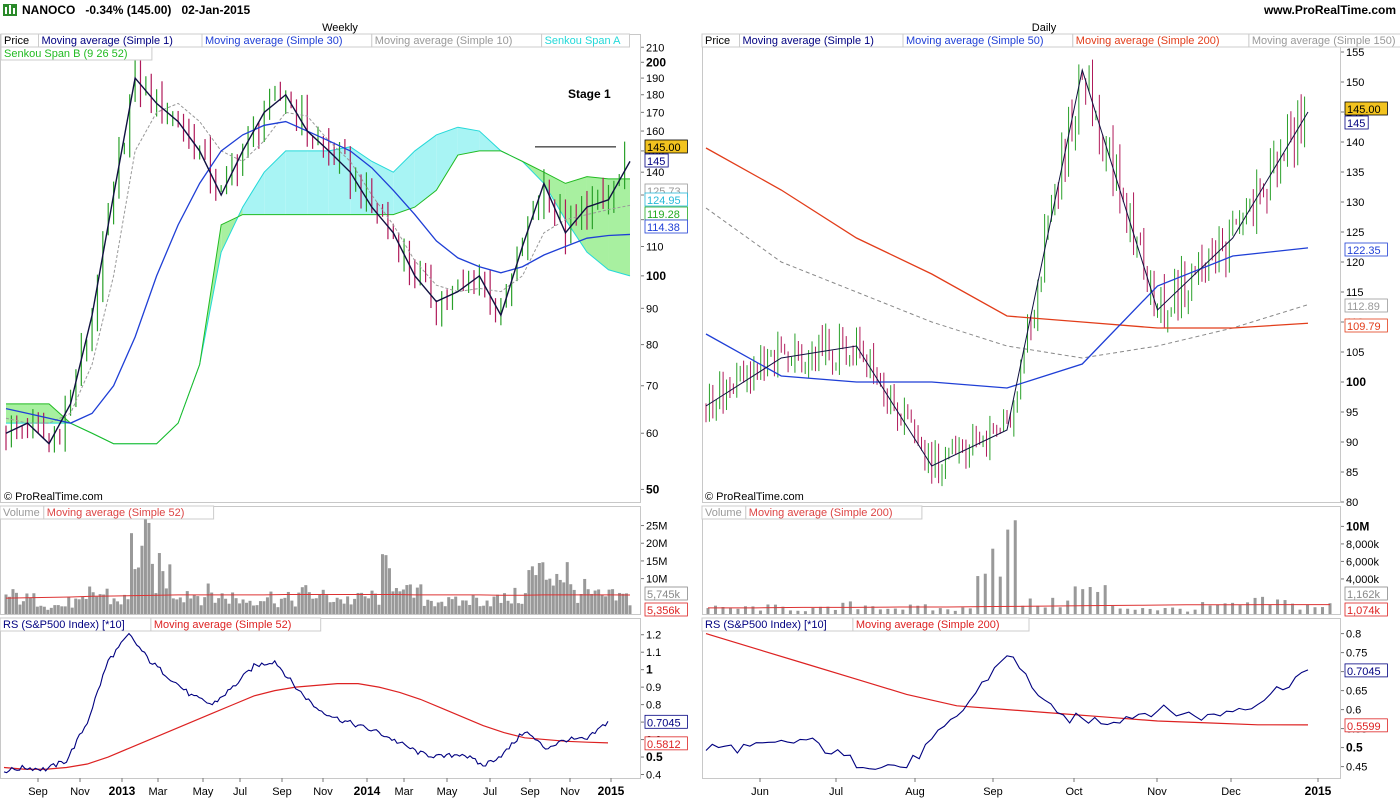  I want to click on daily-legend-label: Moving average (Simple 150), so click(1324, 41).